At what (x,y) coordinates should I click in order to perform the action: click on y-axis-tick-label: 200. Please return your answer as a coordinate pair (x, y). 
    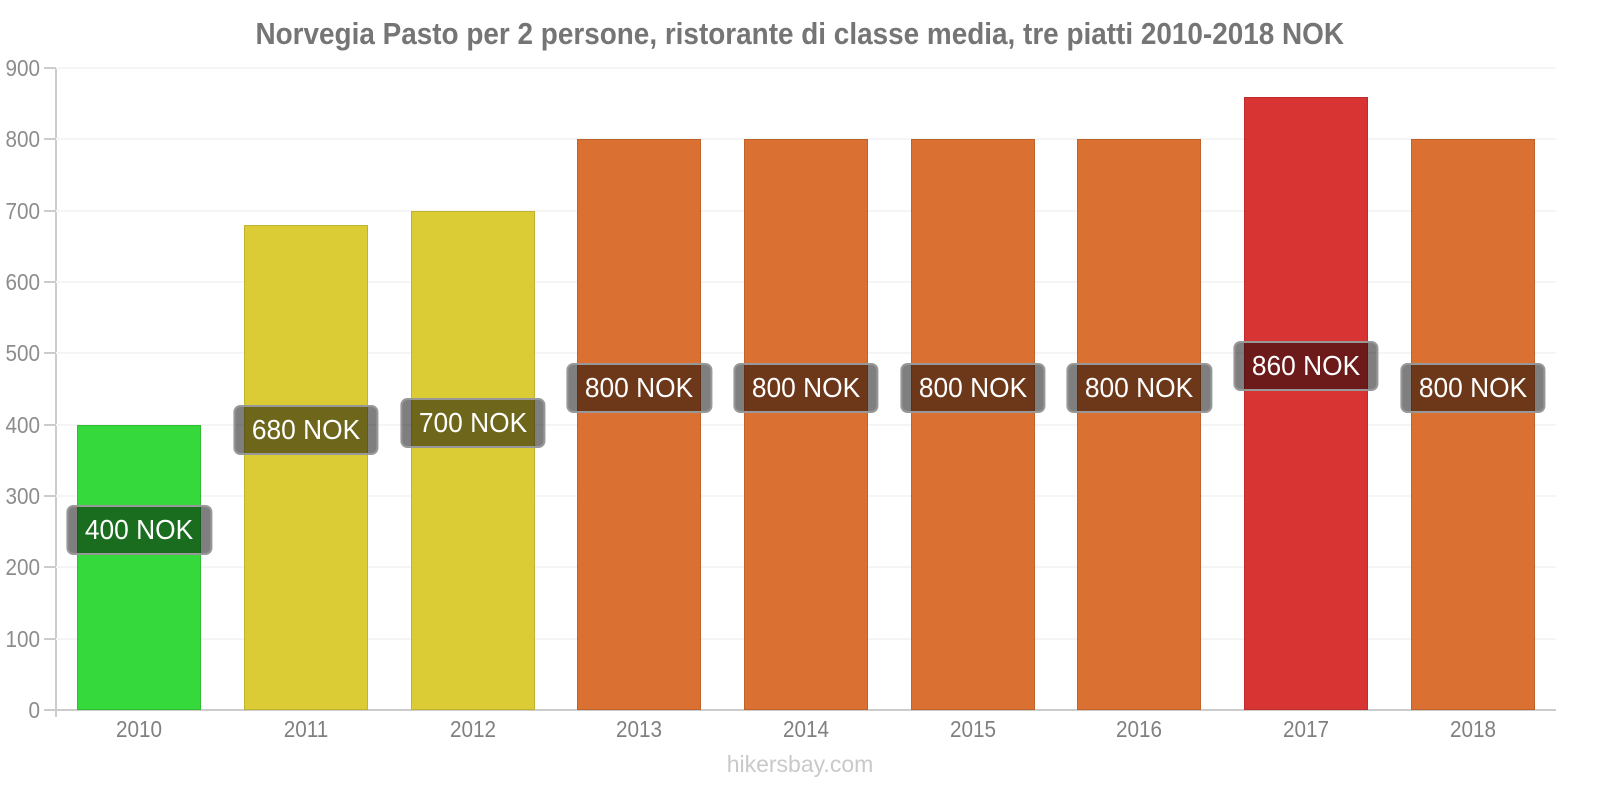
    Looking at the image, I should click on (22, 567).